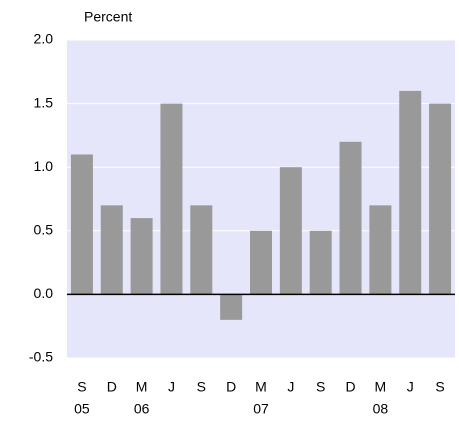 This screenshot has width=459, height=426. Describe the element at coordinates (261, 409) in the screenshot. I see `x-group-label: 07` at that location.